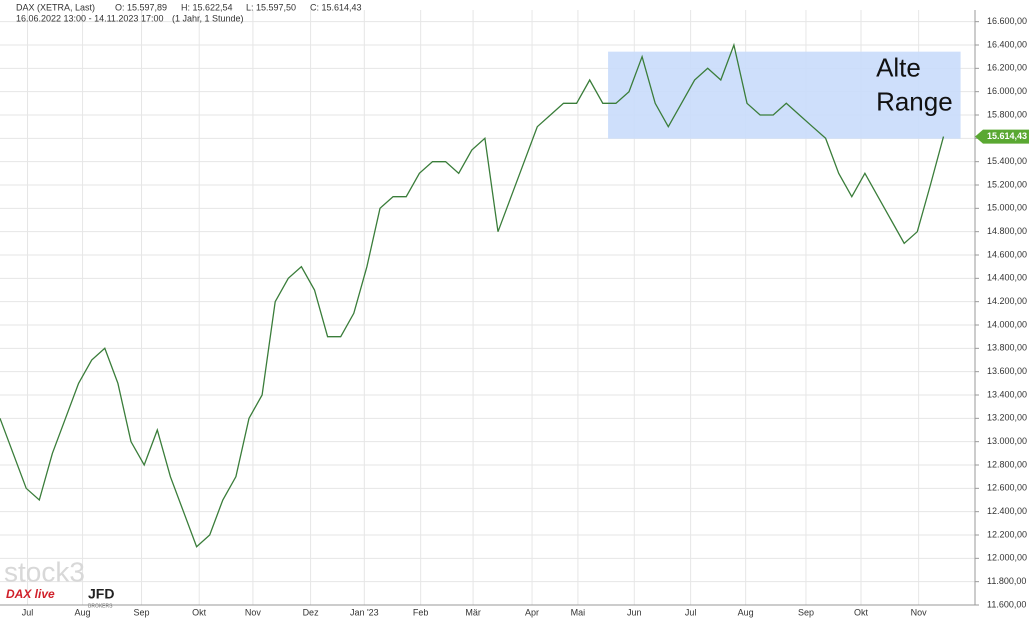 The height and width of the screenshot is (620, 1030). What do you see at coordinates (914, 102) in the screenshot?
I see `annotation: Range` at bounding box center [914, 102].